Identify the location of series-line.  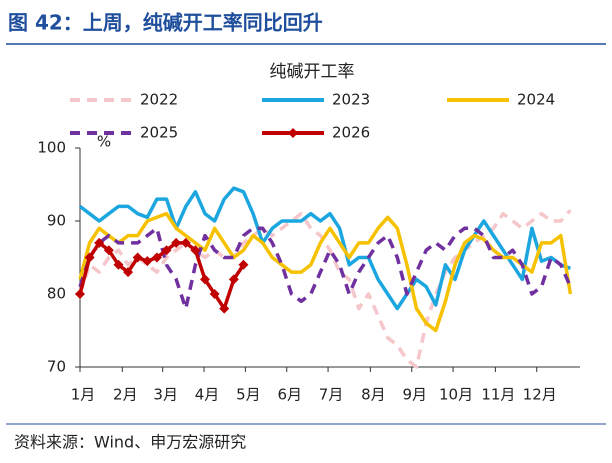
(325, 268).